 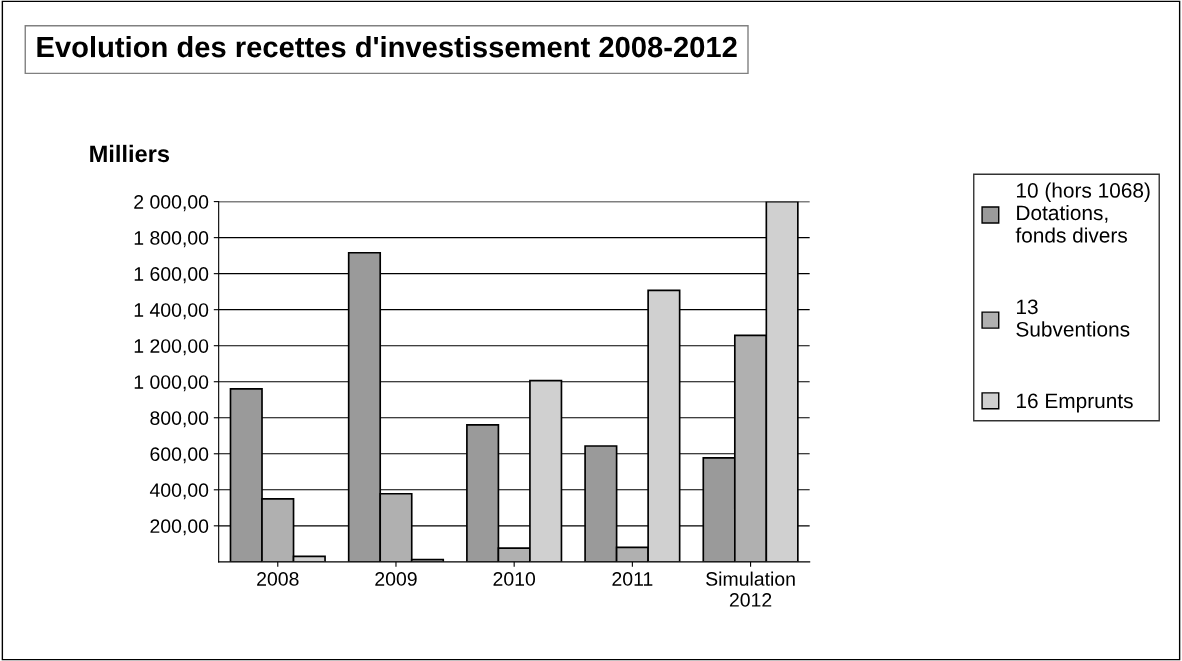 What do you see at coordinates (179, 491) in the screenshot?
I see `y-tick-label: 400,00` at bounding box center [179, 491].